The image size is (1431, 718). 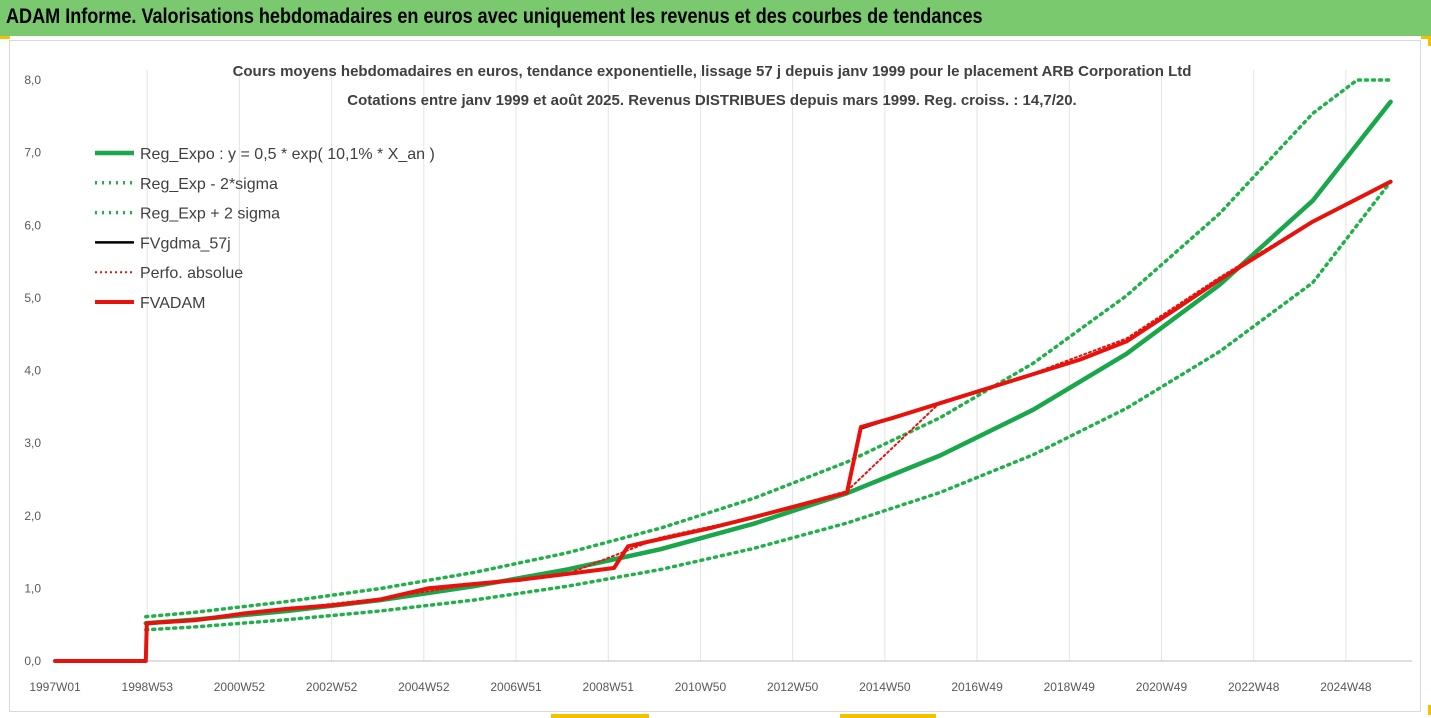 What do you see at coordinates (32, 443) in the screenshot?
I see `y-tick-label: 3,0` at bounding box center [32, 443].